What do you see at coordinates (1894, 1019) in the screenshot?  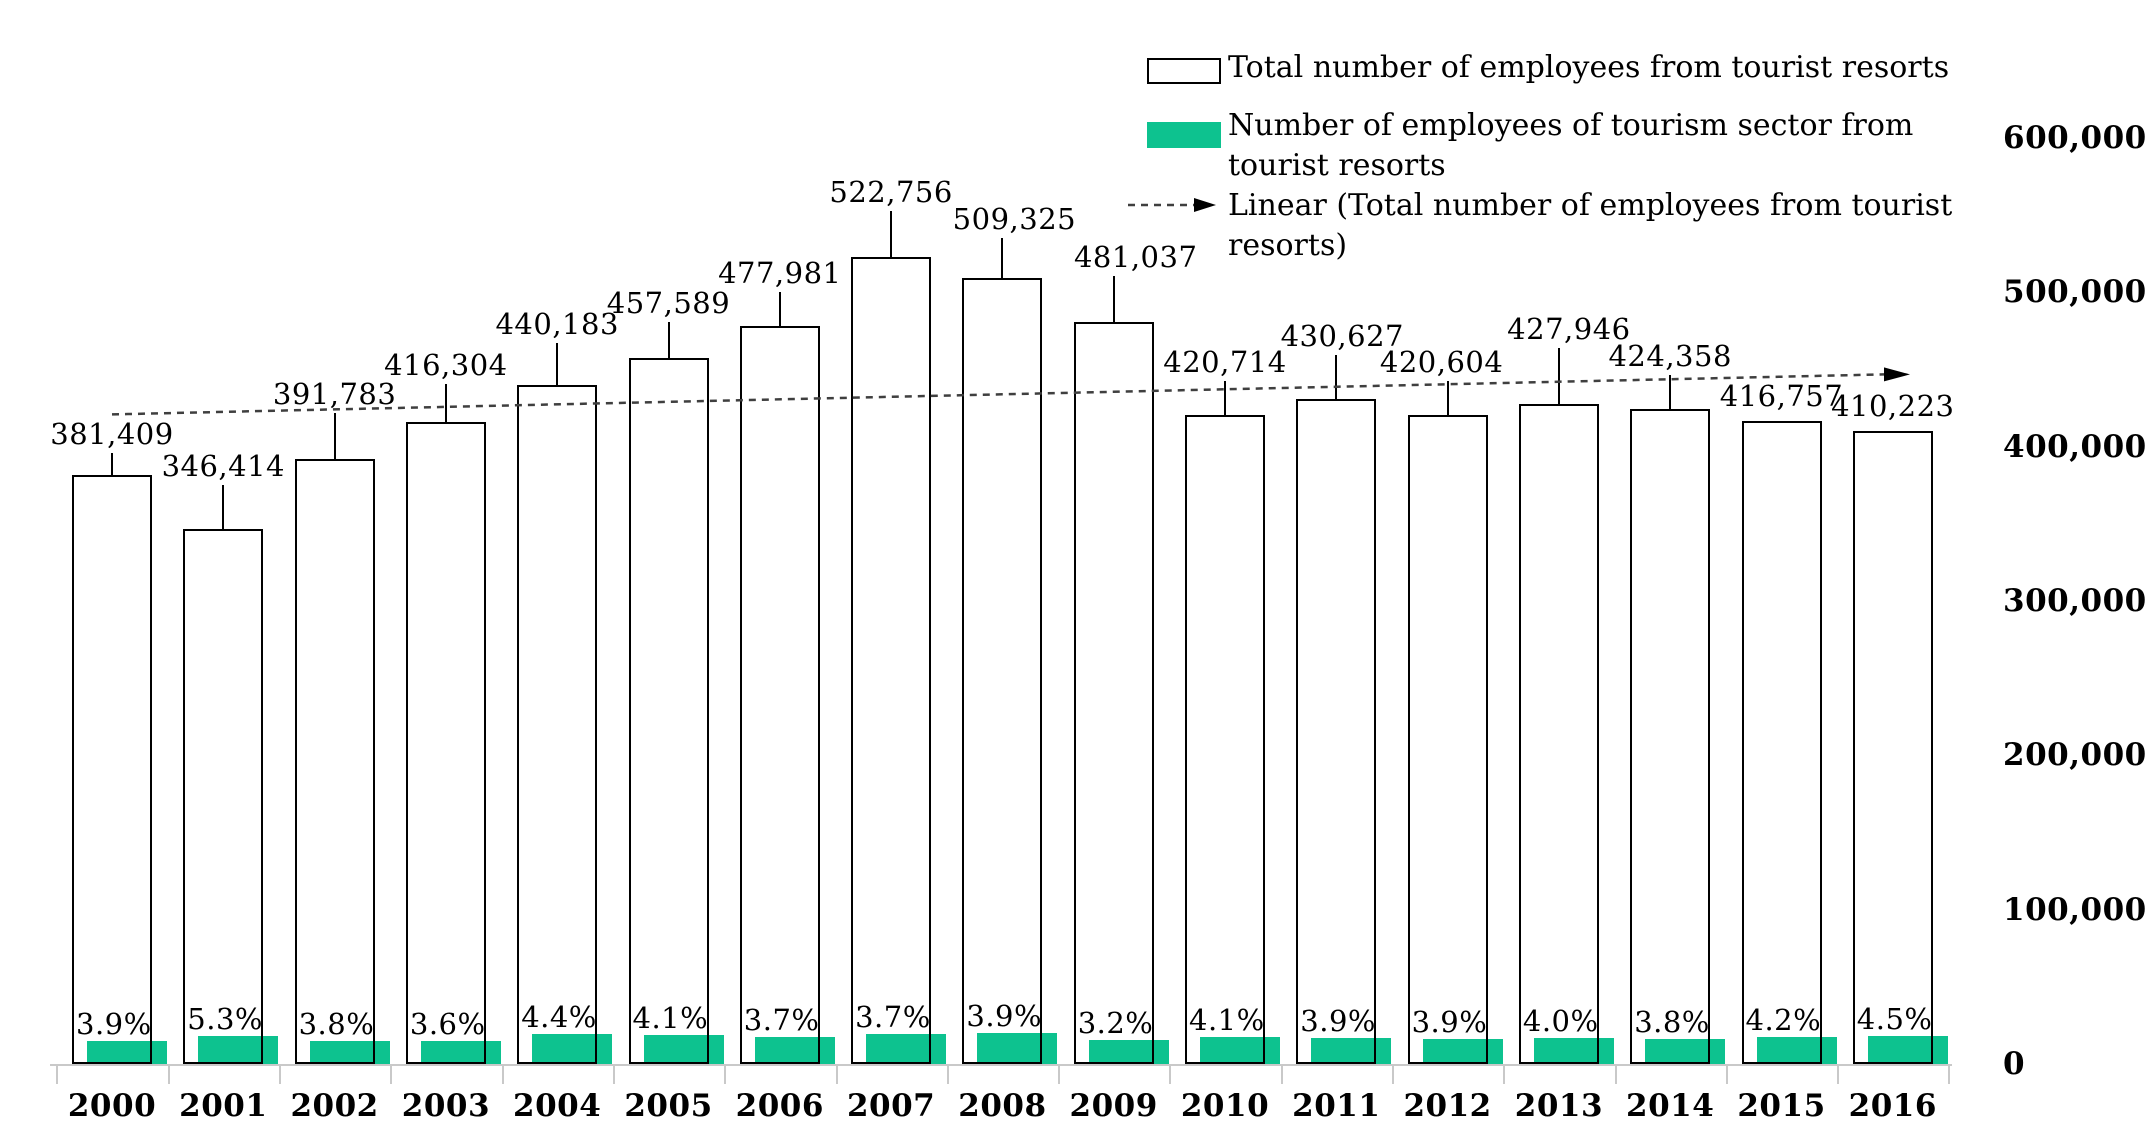 I see `sector-percent-label: 4.5%` at bounding box center [1894, 1019].